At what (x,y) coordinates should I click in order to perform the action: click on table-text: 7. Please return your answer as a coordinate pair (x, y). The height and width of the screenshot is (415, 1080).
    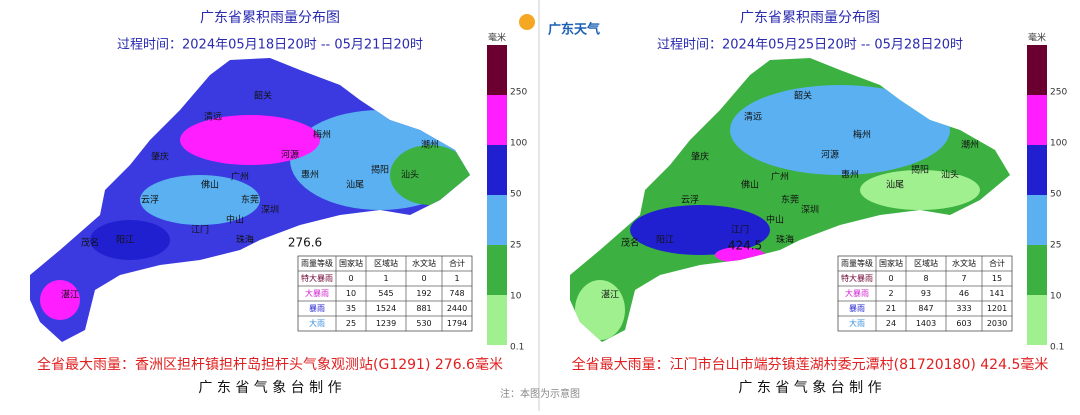
    Looking at the image, I should click on (963, 278).